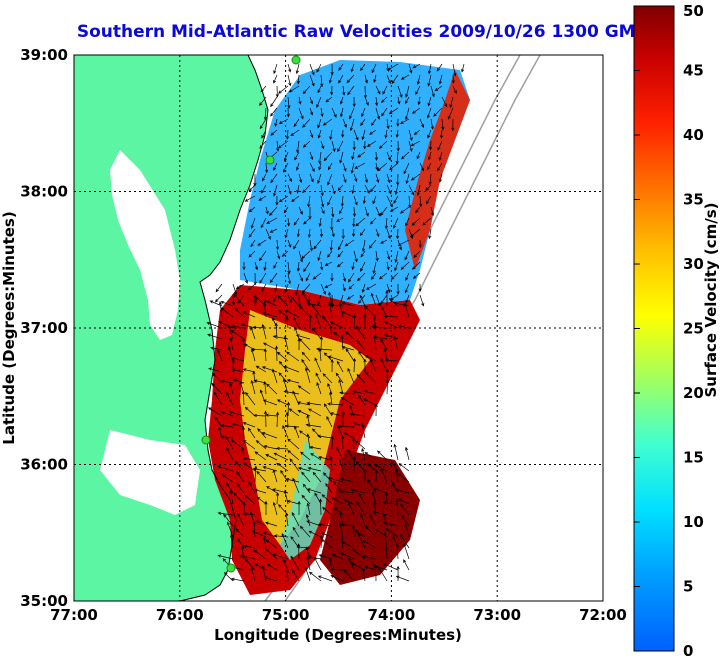 The height and width of the screenshot is (659, 724). What do you see at coordinates (251, 314) in the screenshot?
I see `hf-radar-stations` at bounding box center [251, 314].